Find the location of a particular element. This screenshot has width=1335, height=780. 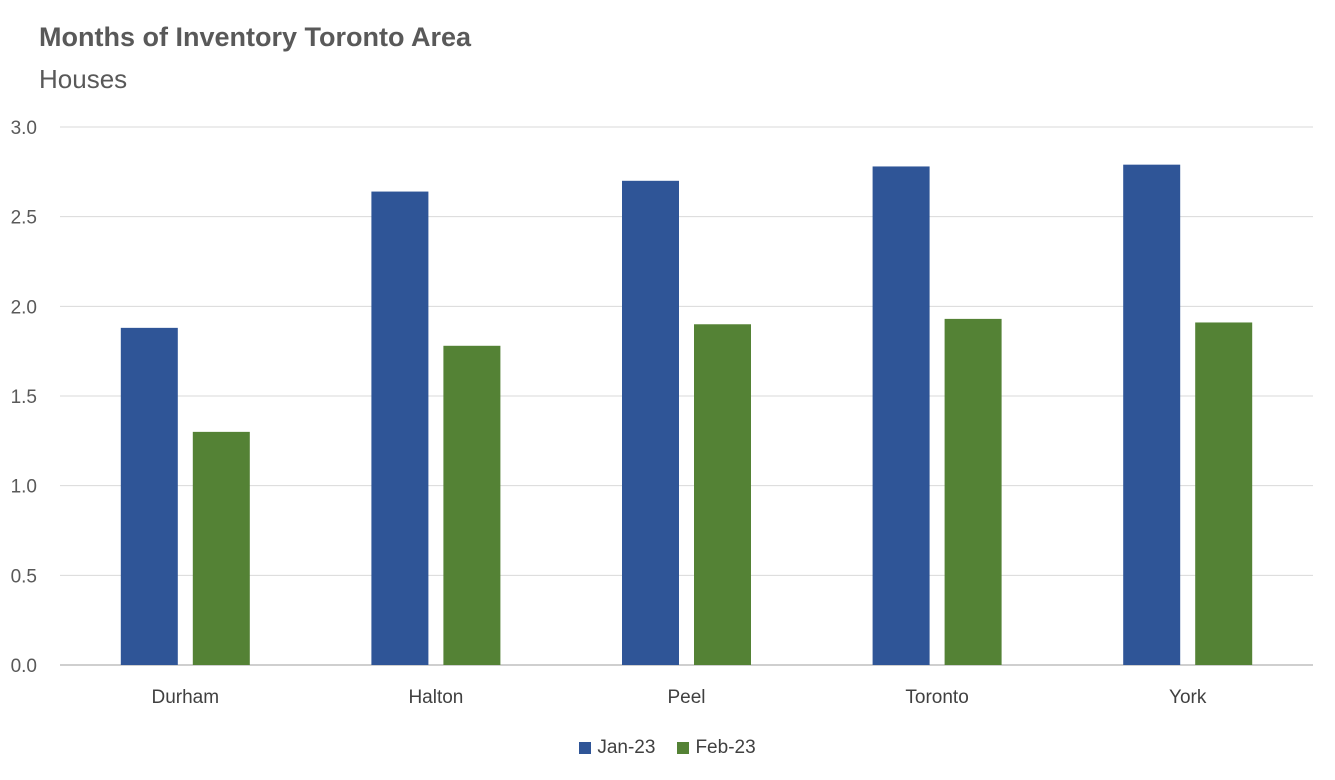

legend-label-jan: Jan-23 is located at coordinates (626, 747).